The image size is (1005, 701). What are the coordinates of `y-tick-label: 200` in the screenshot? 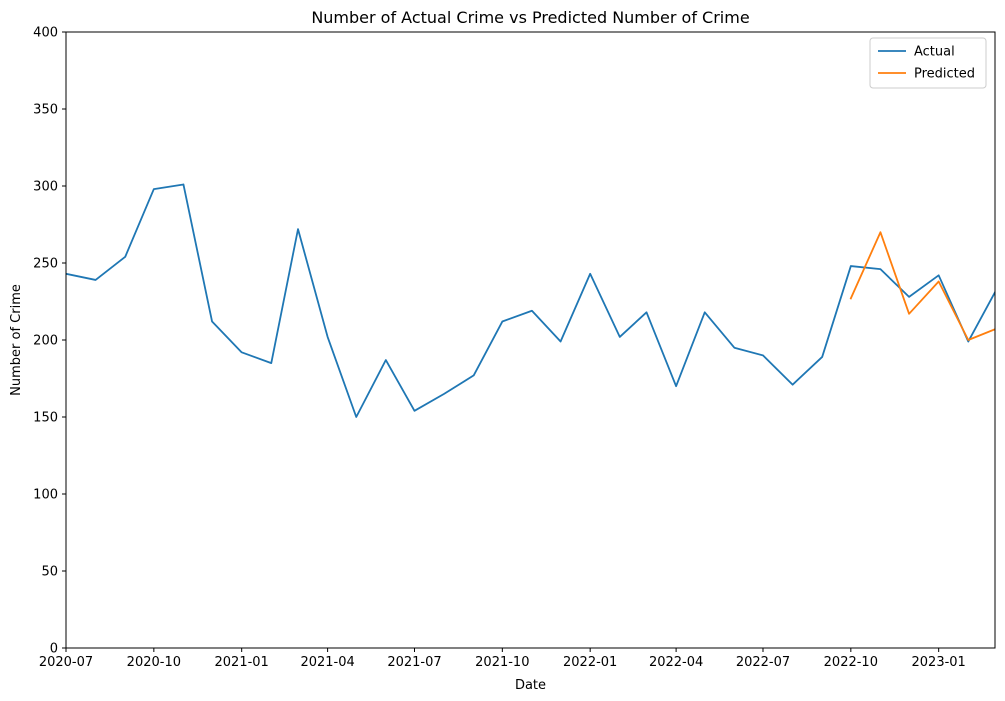 It's located at (45, 341).